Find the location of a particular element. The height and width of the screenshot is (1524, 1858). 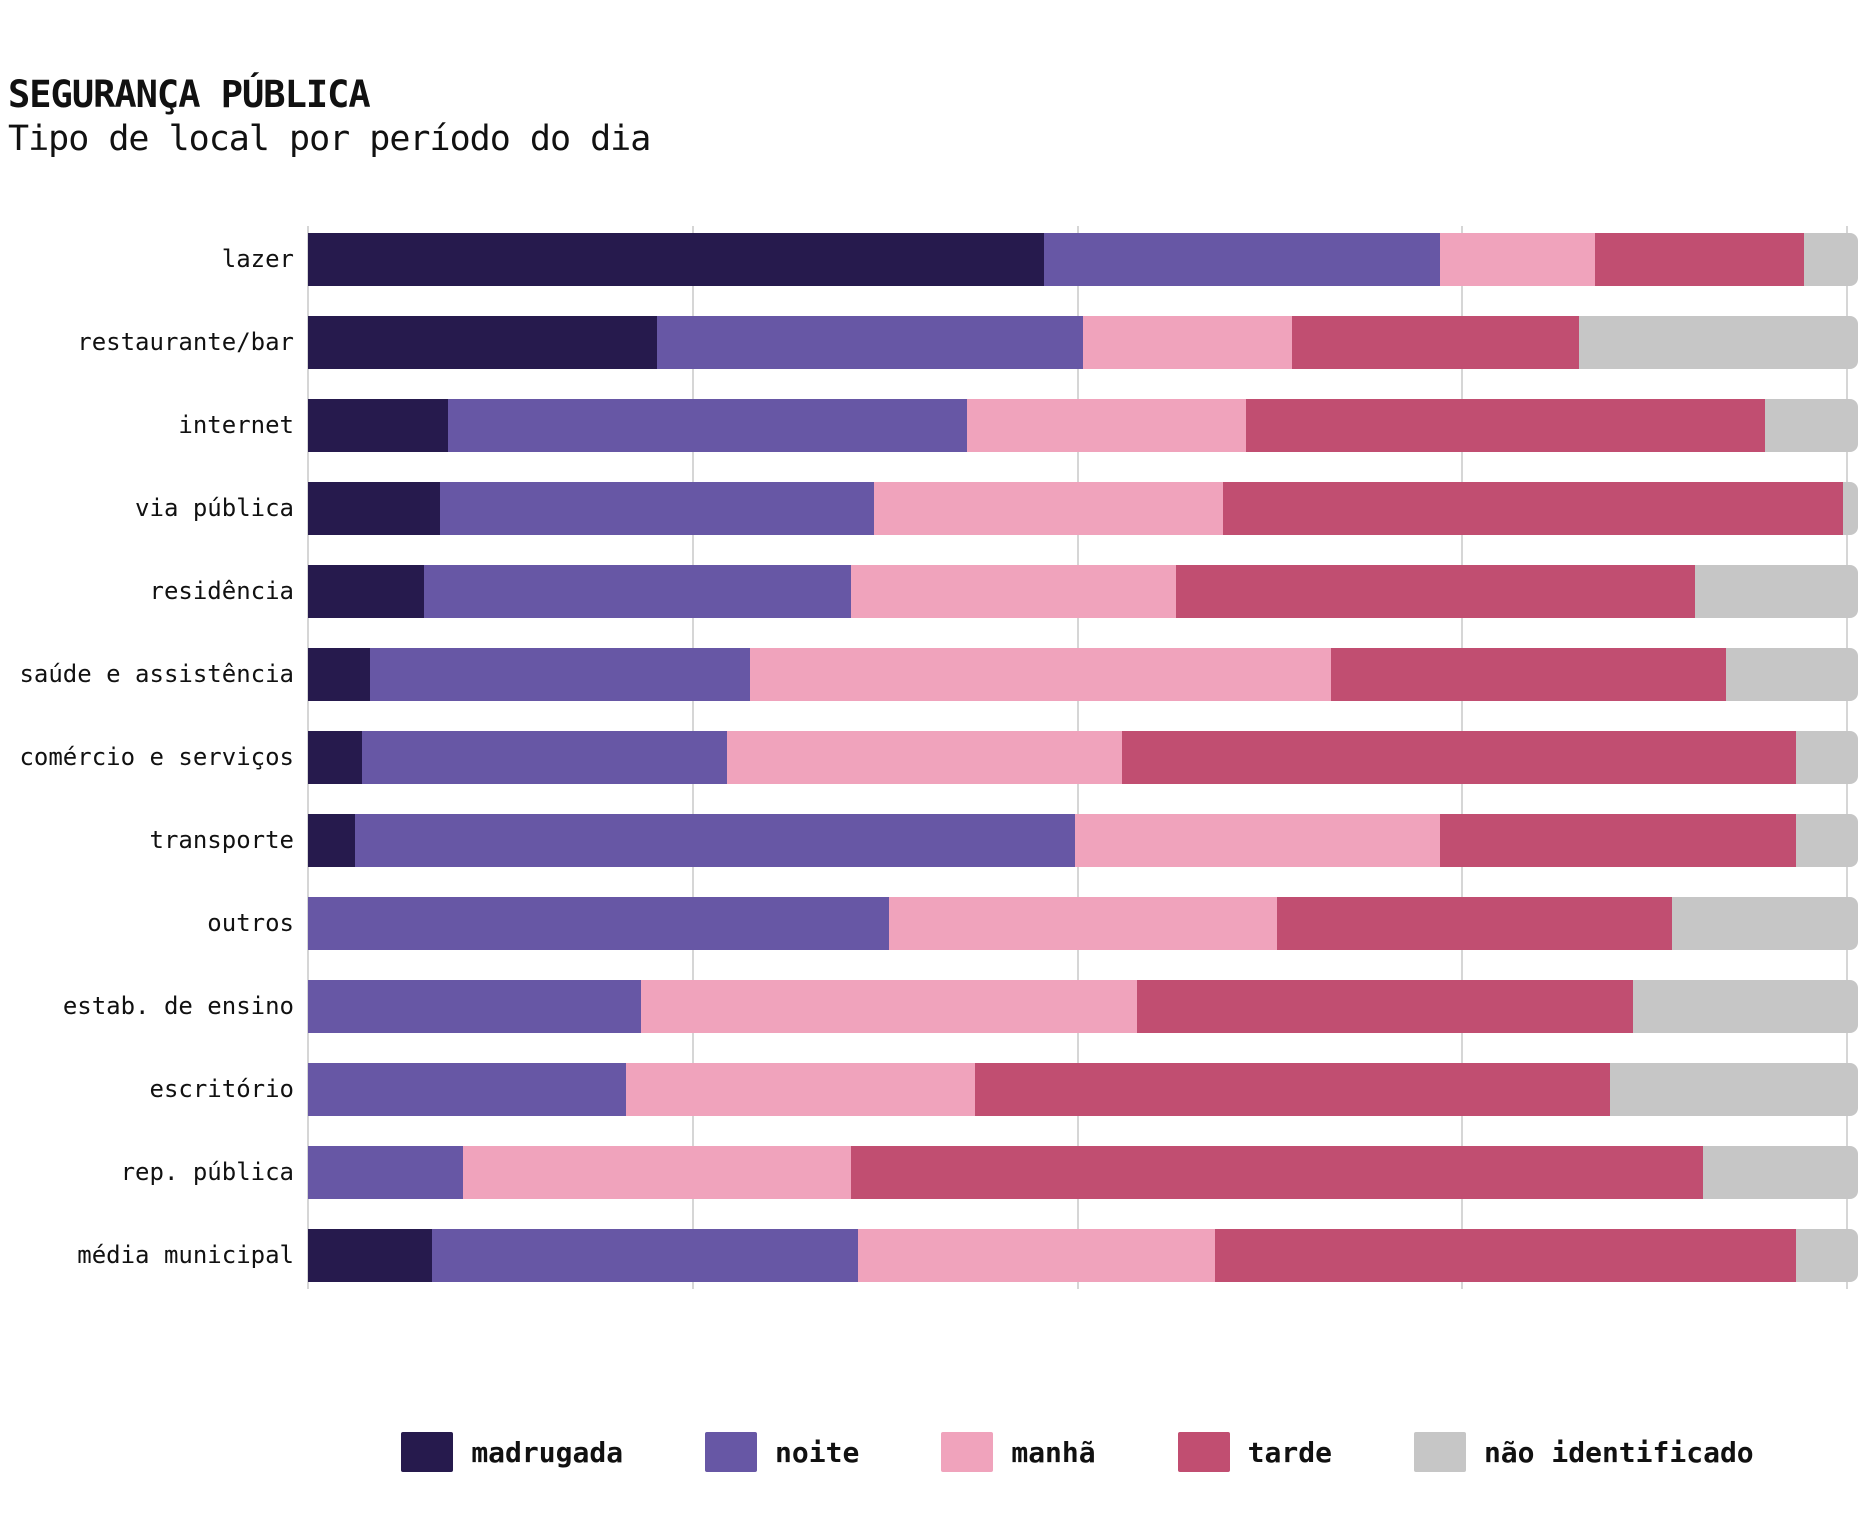

legend-label-nao-identificado: não identificado is located at coordinates (1618, 1452).